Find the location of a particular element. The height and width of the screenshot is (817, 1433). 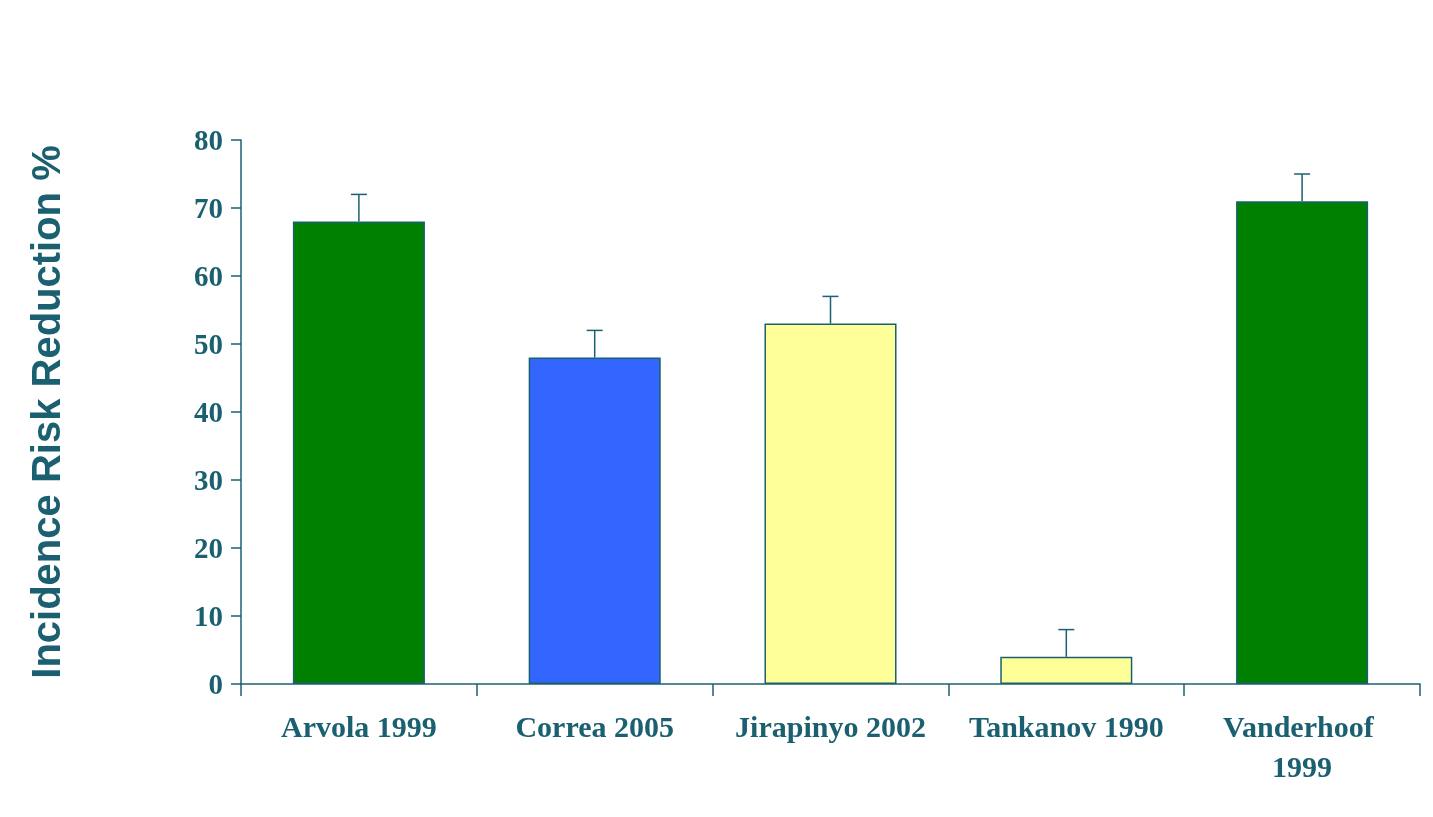

y-tick-label: 50 is located at coordinates (208, 344).